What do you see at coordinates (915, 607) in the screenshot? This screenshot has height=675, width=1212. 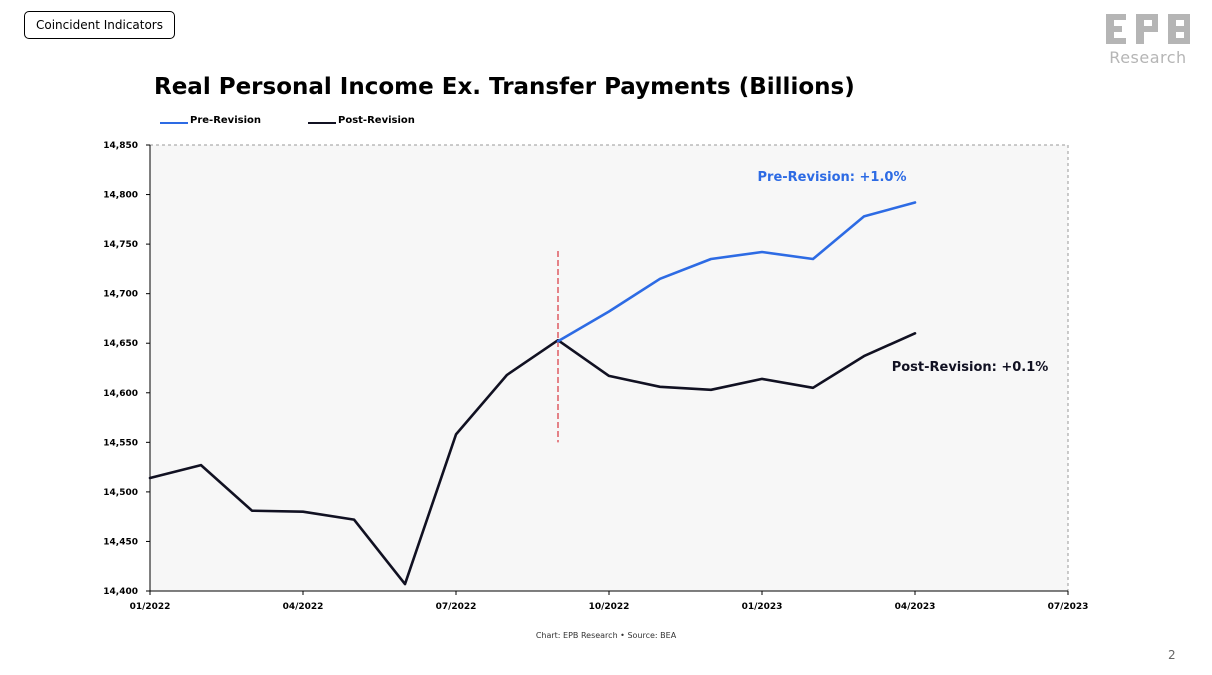 I see `x-tick-label: 04/2023` at bounding box center [915, 607].